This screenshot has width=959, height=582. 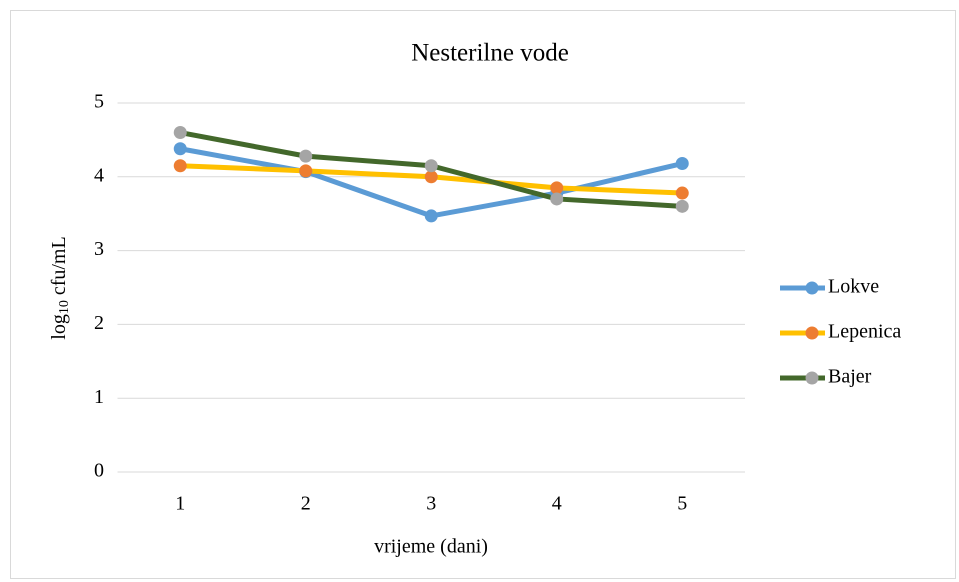 I want to click on x-tick-label: 2, so click(x=306, y=504).